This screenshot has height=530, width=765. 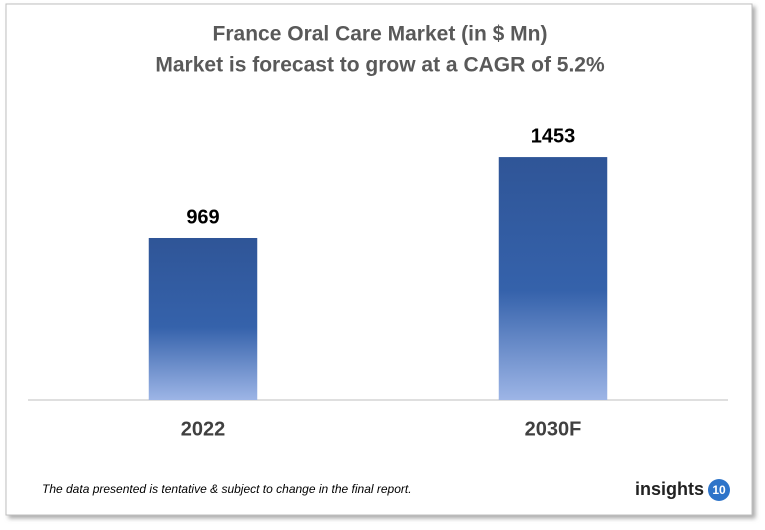 What do you see at coordinates (553, 136) in the screenshot?
I see `data-label: 1453` at bounding box center [553, 136].